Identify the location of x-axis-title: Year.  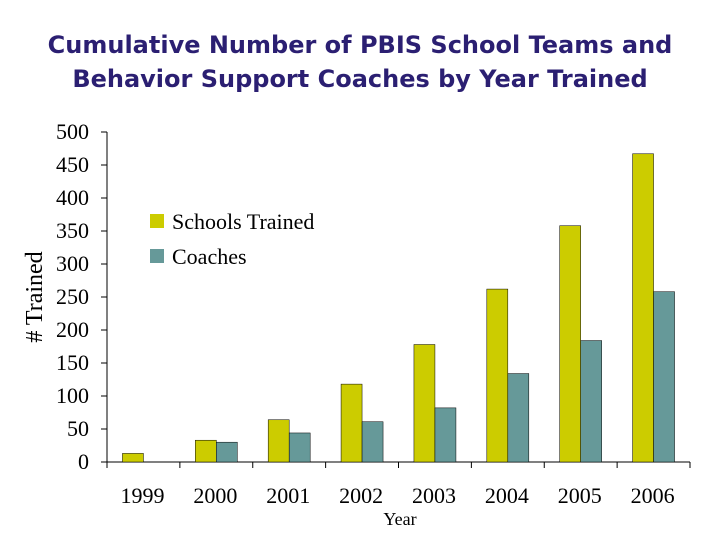
(399, 519).